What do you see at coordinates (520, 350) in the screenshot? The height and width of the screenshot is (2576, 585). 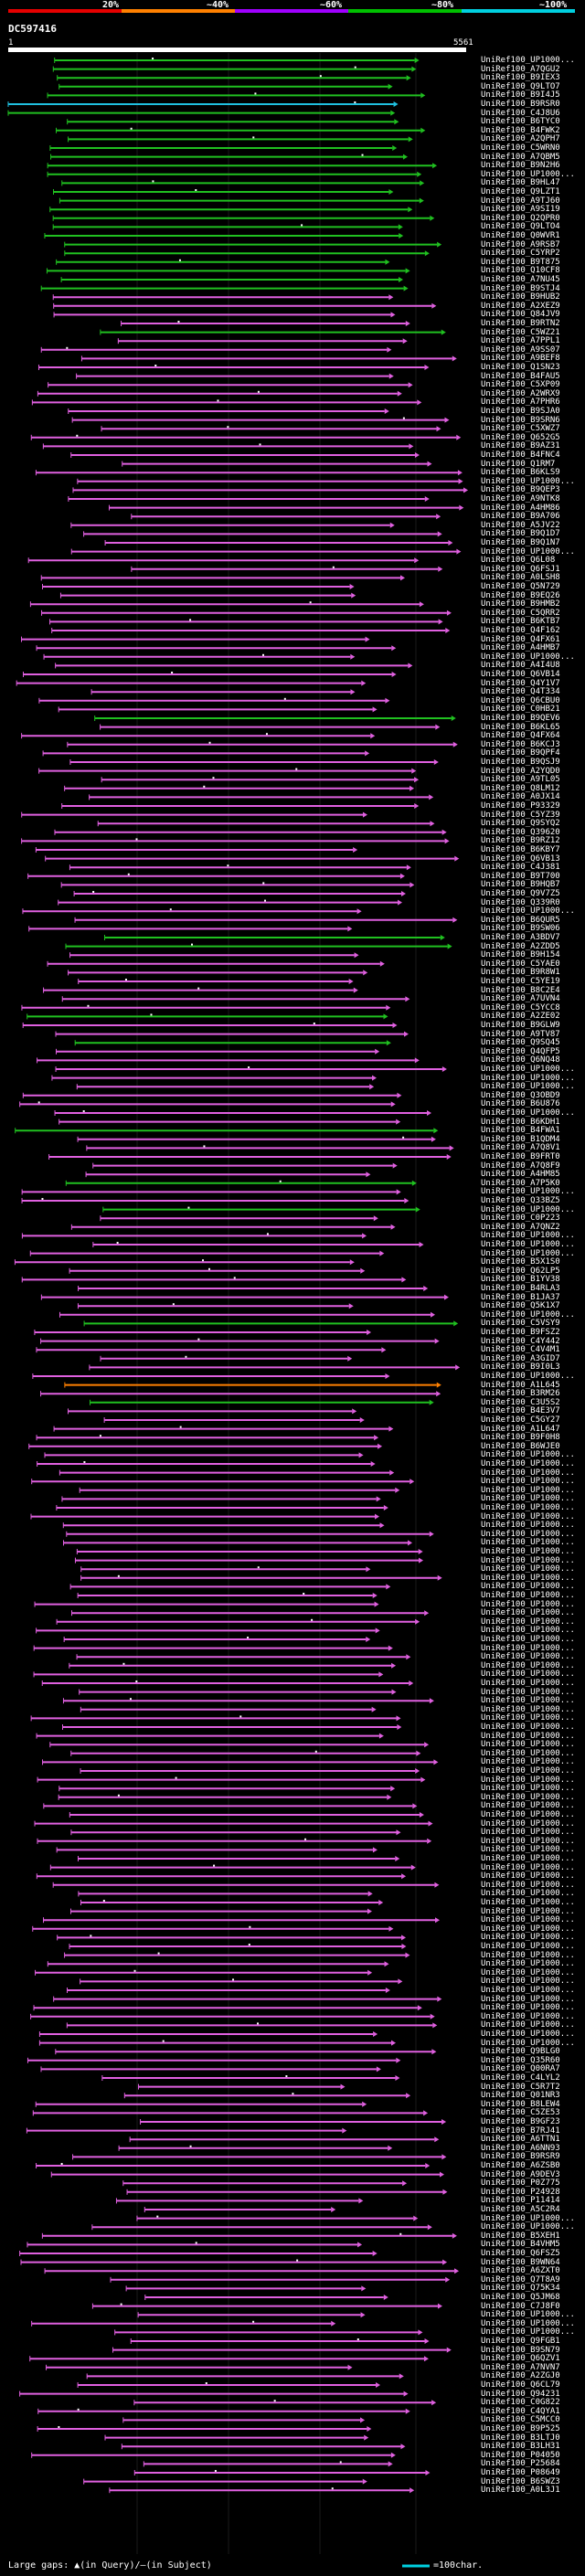 I see `hit-label: UniRef100_A9SS07` at bounding box center [520, 350].